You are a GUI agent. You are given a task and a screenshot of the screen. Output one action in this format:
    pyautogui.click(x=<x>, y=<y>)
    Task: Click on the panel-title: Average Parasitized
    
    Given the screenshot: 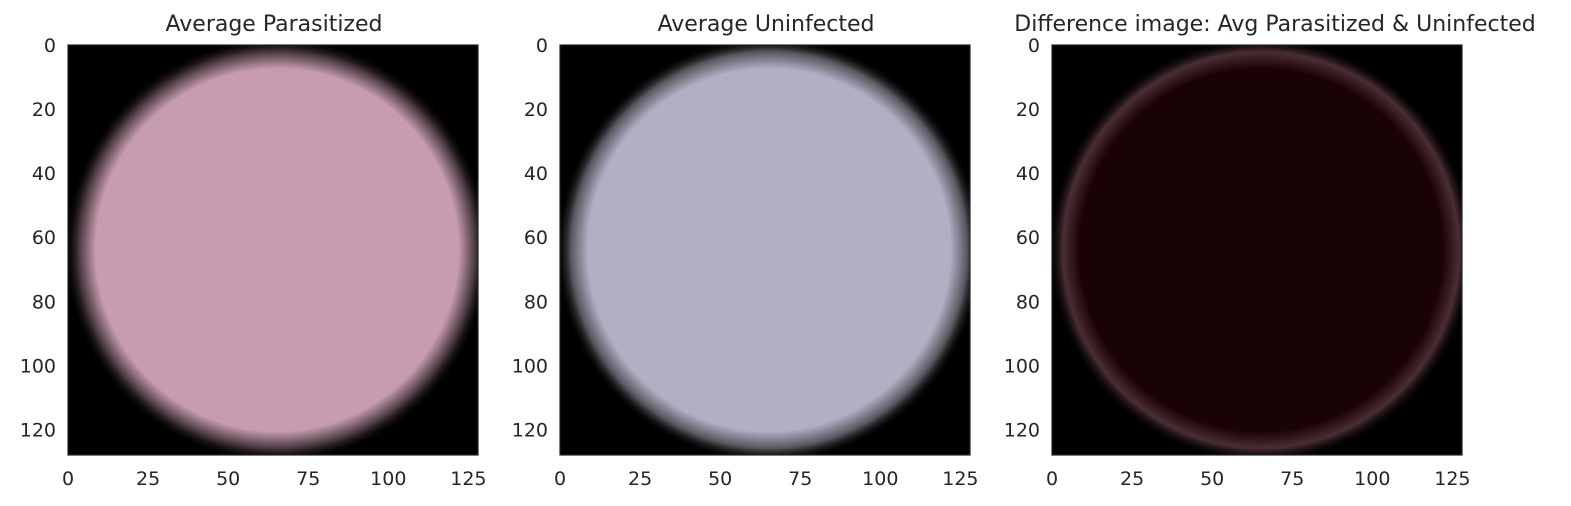 What is the action you would take?
    pyautogui.click(x=274, y=24)
    